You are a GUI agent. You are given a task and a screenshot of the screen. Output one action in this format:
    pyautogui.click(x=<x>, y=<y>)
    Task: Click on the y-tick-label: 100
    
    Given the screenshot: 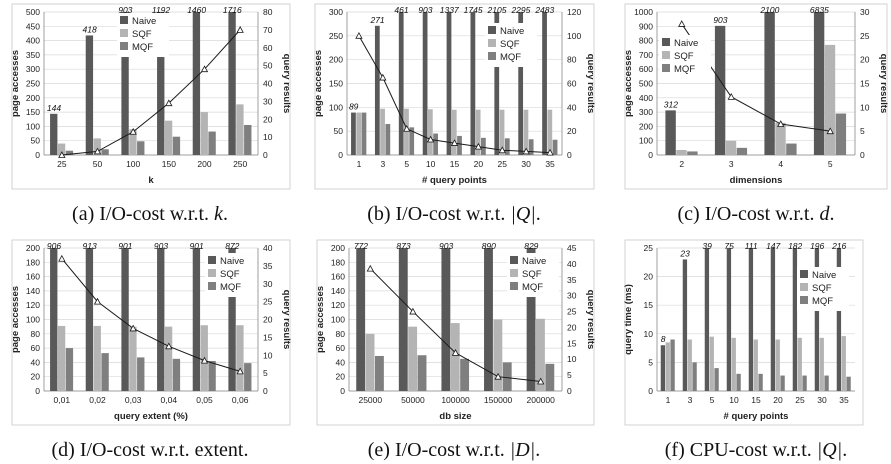 What is the action you would take?
    pyautogui.click(x=338, y=320)
    